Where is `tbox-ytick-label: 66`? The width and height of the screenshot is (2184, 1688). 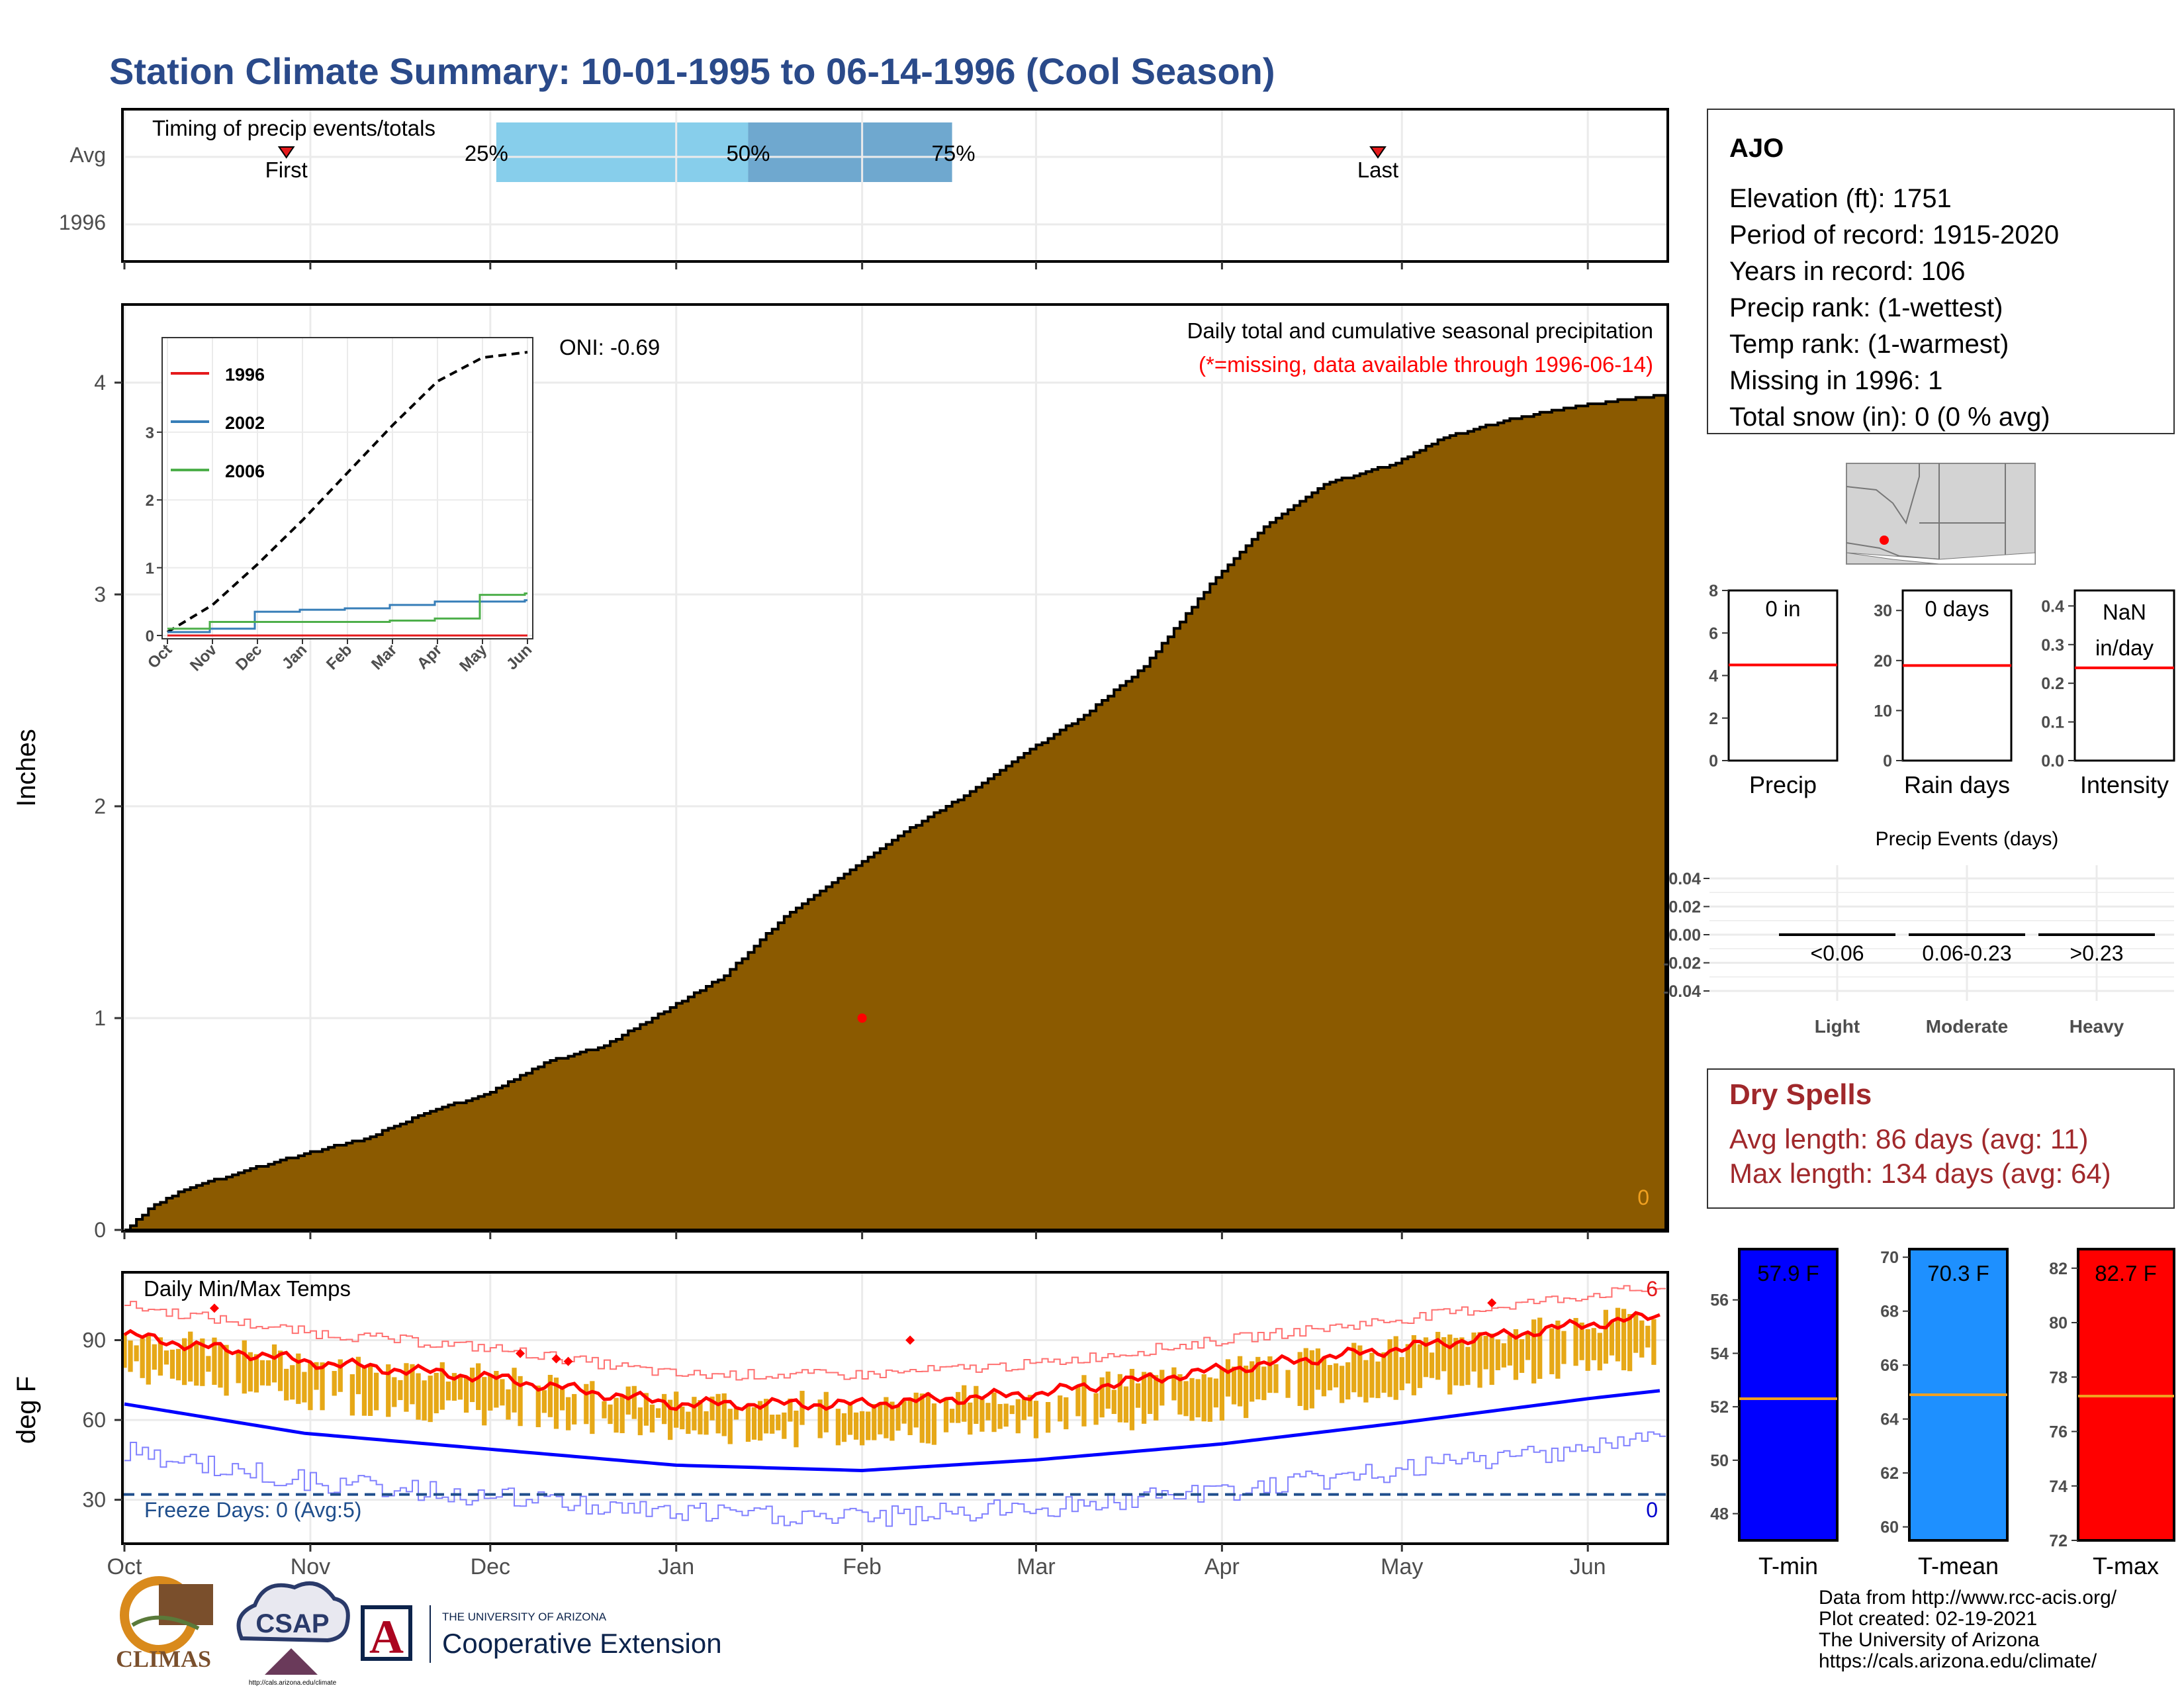 tbox-ytick-label: 66 is located at coordinates (1889, 1365).